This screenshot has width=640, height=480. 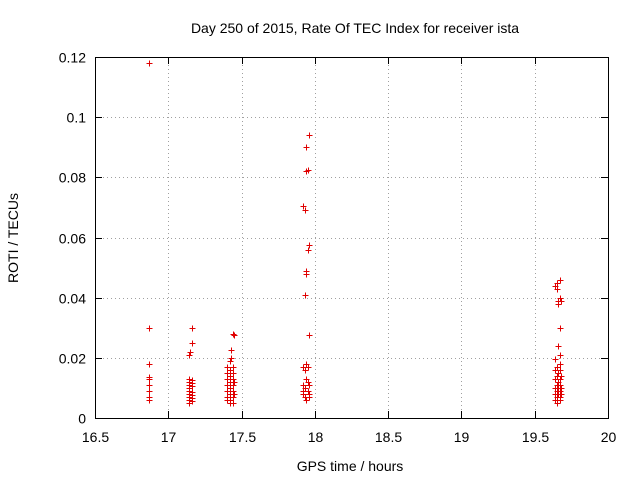 What do you see at coordinates (72, 299) in the screenshot?
I see `y-tick-label: 0.04` at bounding box center [72, 299].